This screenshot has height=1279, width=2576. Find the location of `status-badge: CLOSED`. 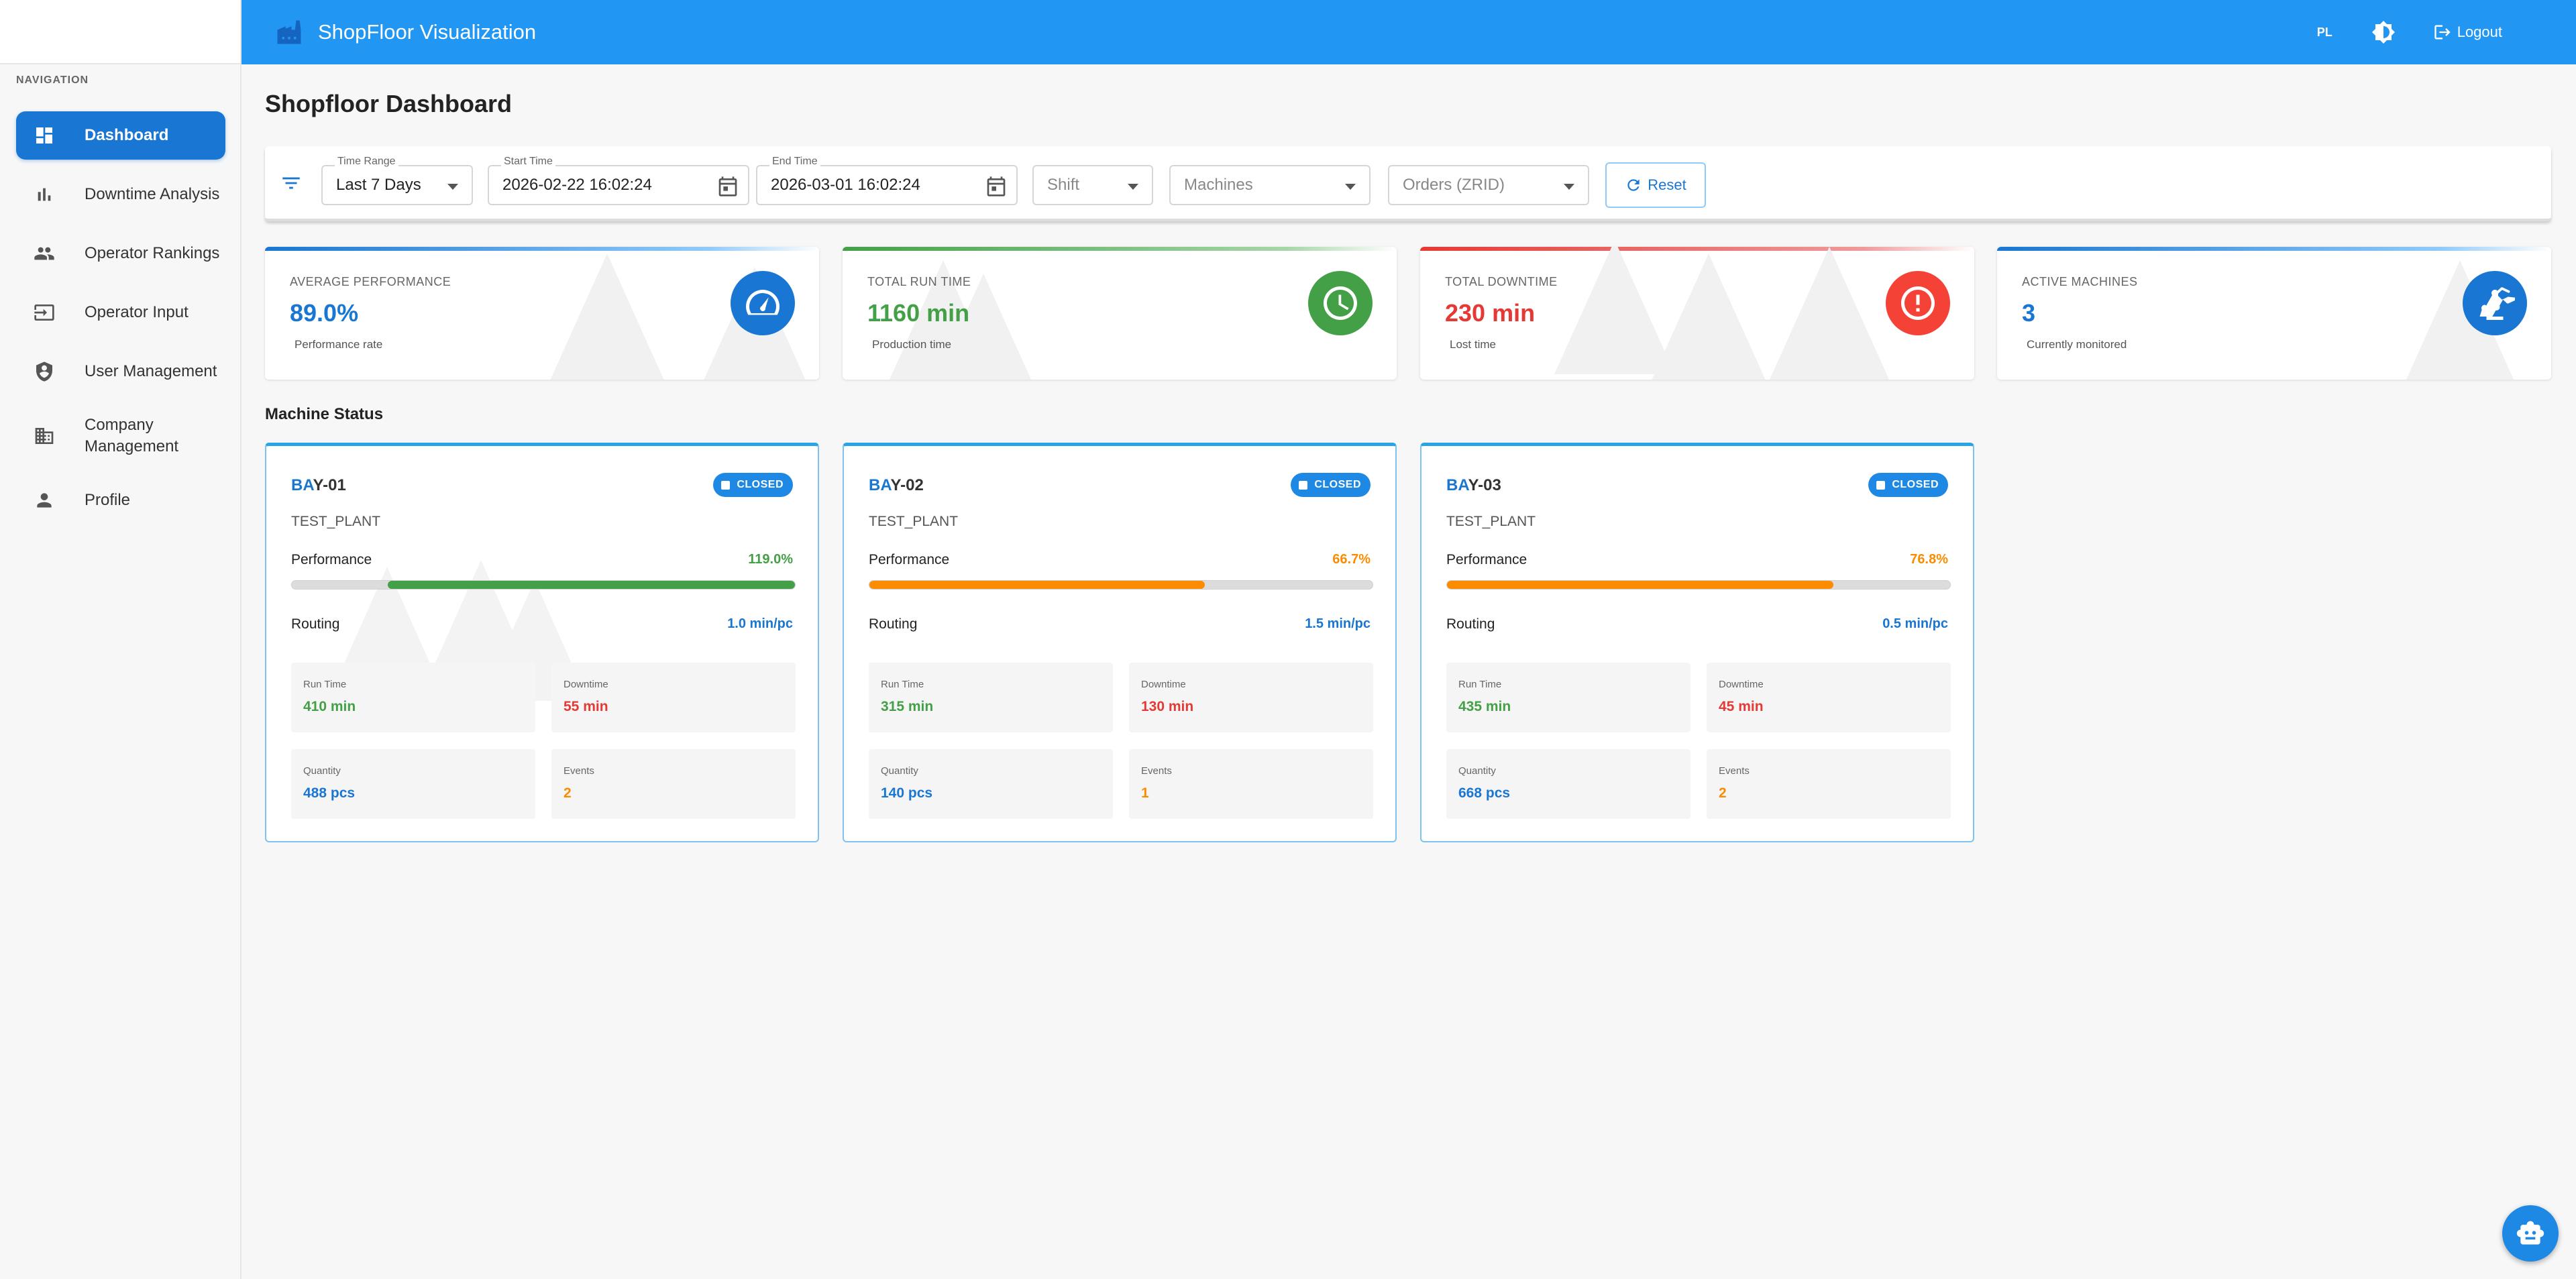

status-badge: CLOSED is located at coordinates (1908, 485).